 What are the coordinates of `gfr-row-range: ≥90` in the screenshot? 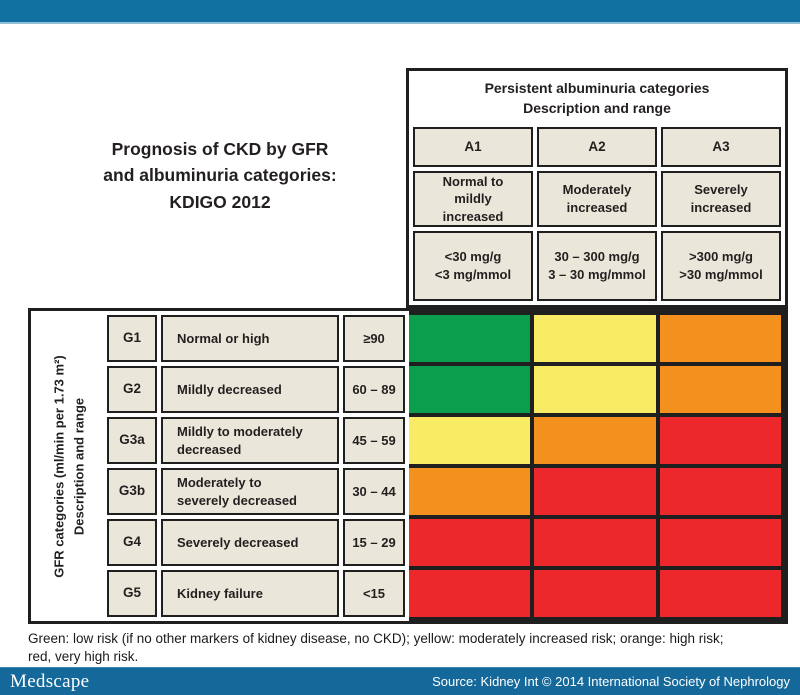 It's located at (374, 338).